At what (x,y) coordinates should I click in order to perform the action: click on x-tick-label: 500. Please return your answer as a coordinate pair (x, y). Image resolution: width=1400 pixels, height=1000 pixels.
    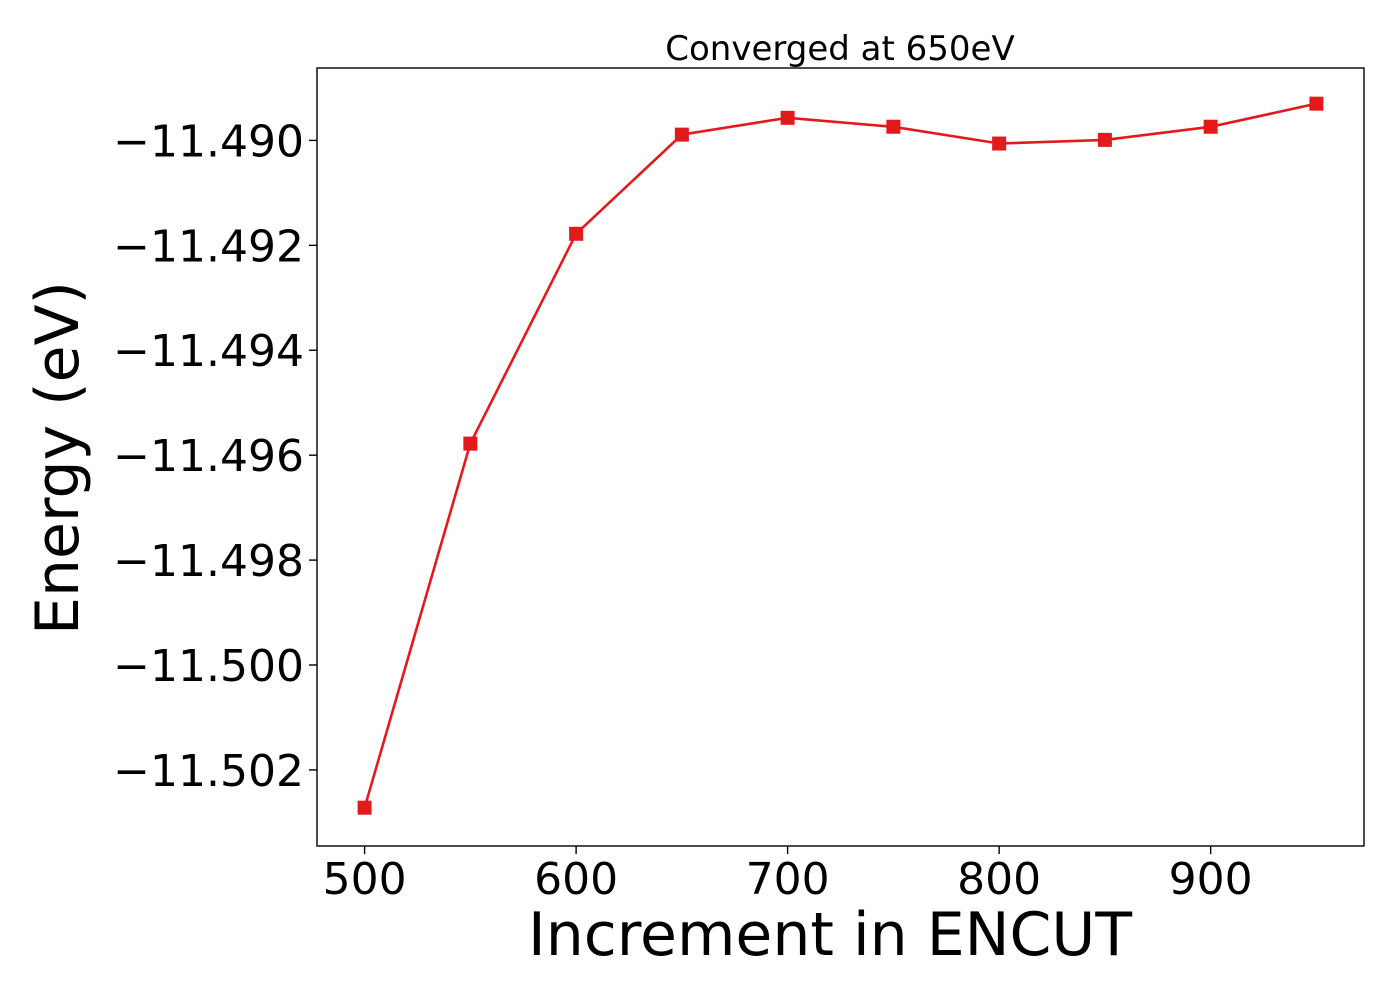
    Looking at the image, I should click on (365, 879).